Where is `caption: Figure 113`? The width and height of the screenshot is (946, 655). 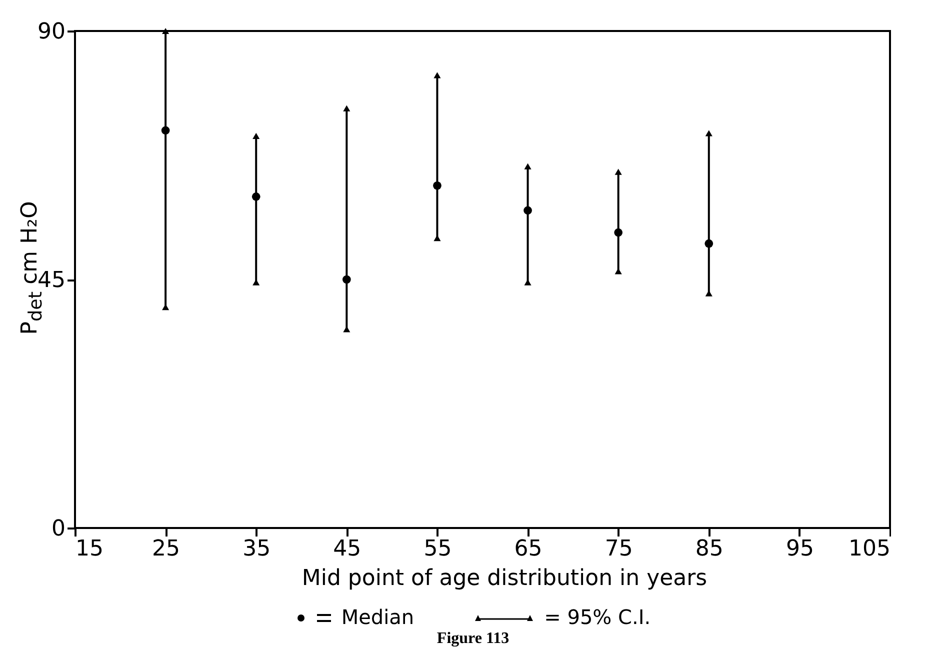 caption: Figure 113 is located at coordinates (473, 639).